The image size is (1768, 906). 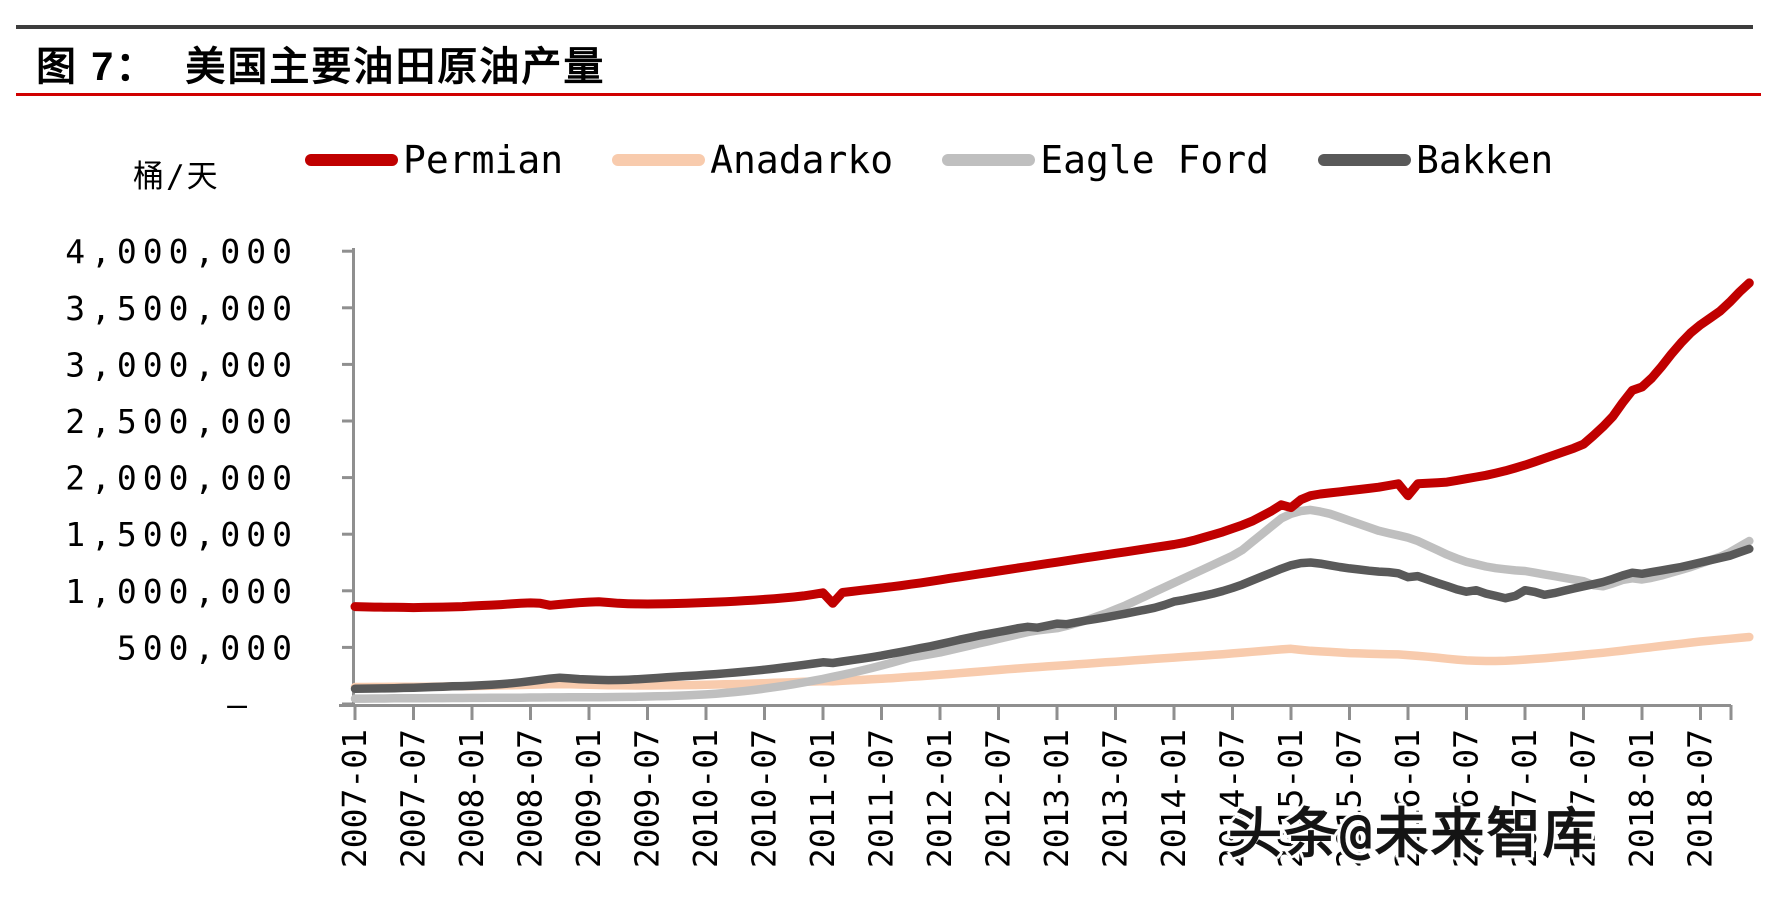 What do you see at coordinates (1290, 798) in the screenshot?
I see `x-tick-label: 2015-01` at bounding box center [1290, 798].